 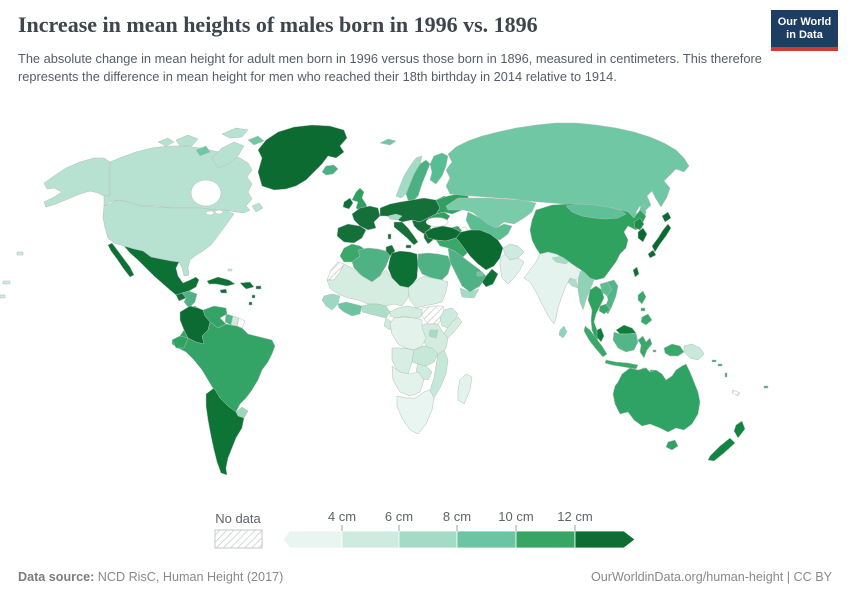 What do you see at coordinates (672, 445) in the screenshot?
I see `region-tasmania` at bounding box center [672, 445].